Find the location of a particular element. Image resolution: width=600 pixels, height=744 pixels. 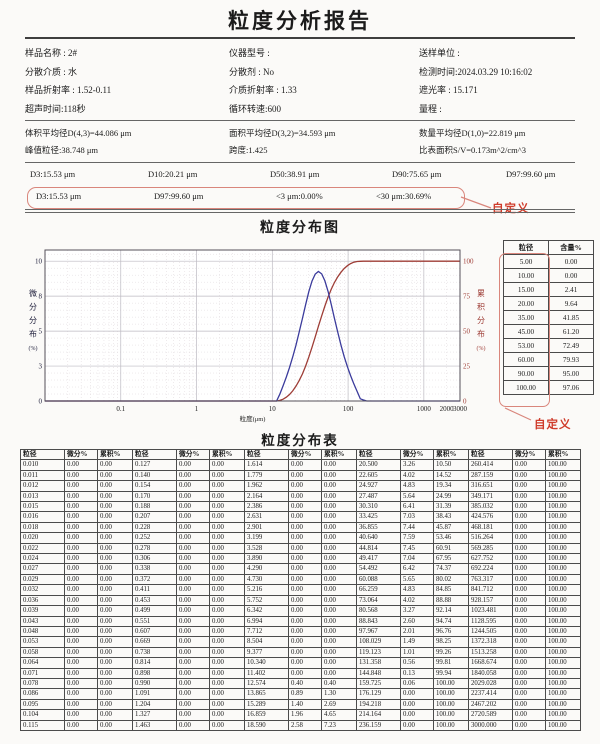

dist-cell: 349.171 is located at coordinates (490, 496).